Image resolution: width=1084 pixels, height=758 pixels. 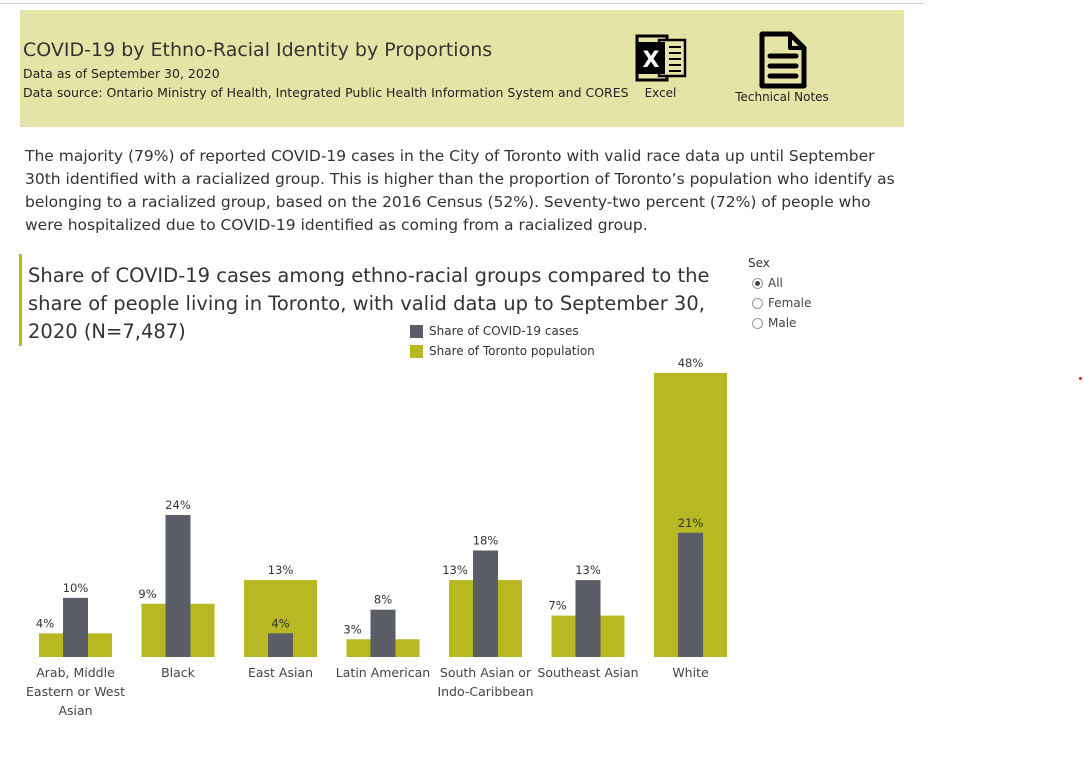 I want to click on title-accent-bar, so click(x=20, y=300).